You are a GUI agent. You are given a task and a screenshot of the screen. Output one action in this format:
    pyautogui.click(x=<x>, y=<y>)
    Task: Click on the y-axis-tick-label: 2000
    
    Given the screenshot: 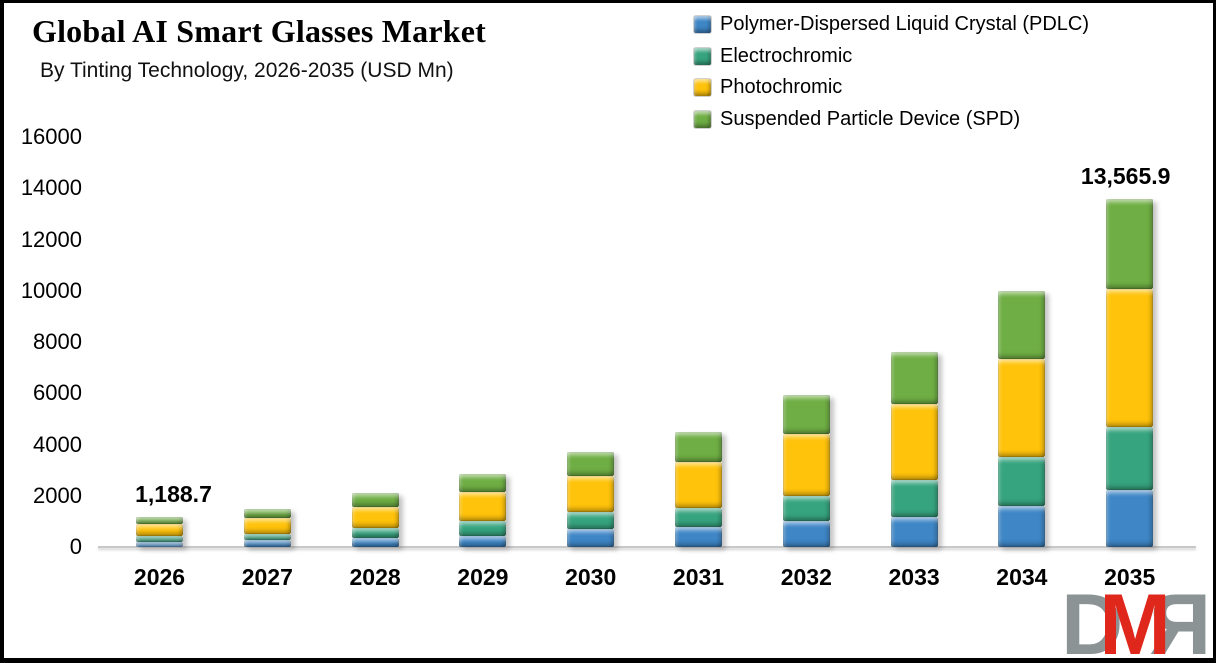 What is the action you would take?
    pyautogui.click(x=57, y=495)
    